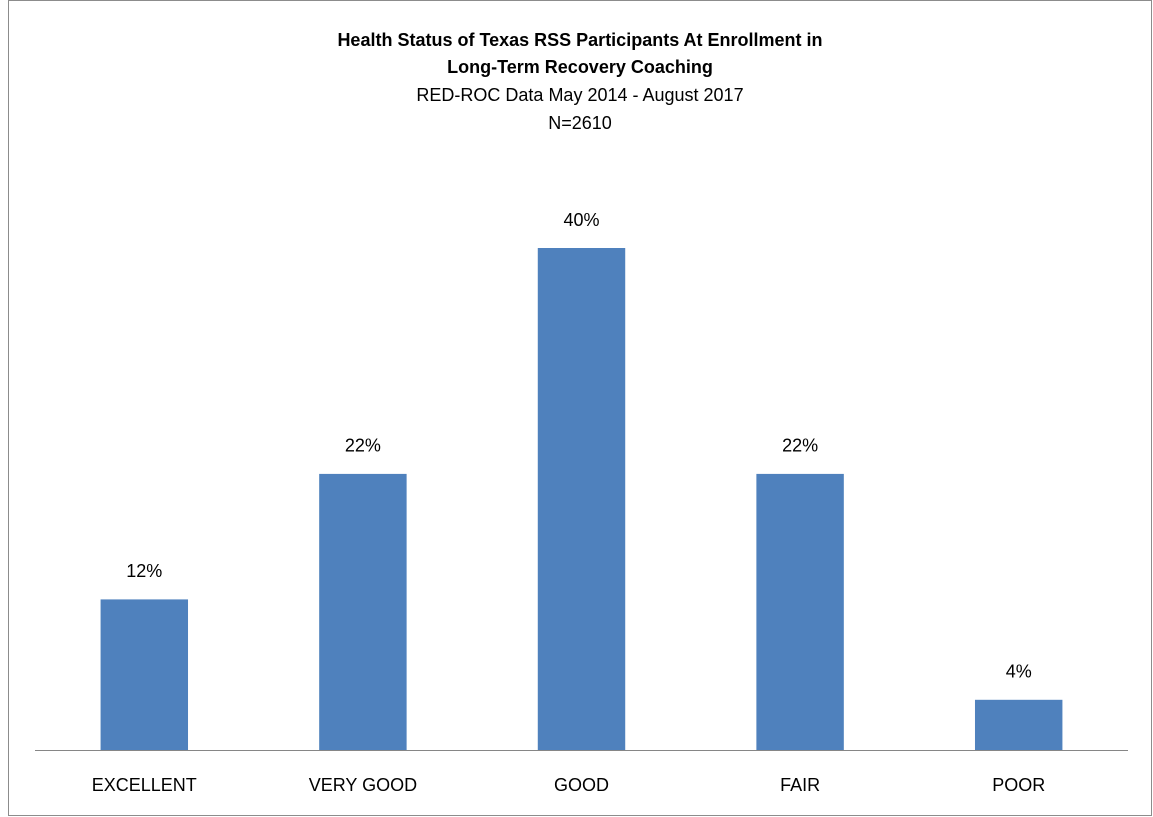 Image resolution: width=1153 pixels, height=817 pixels. Describe the element at coordinates (579, 95) in the screenshot. I see `chart-subtitle: RED-ROC Data May 2014 - August 2017` at that location.